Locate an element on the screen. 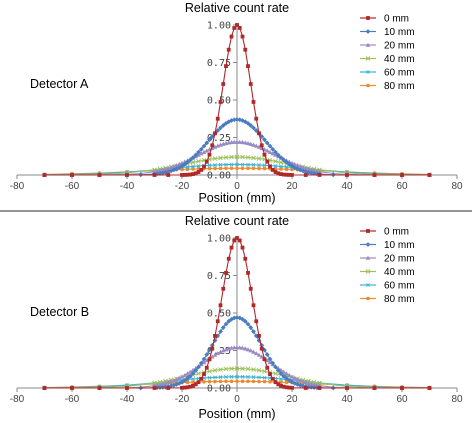  legend-label: 40 mm is located at coordinates (399, 59).